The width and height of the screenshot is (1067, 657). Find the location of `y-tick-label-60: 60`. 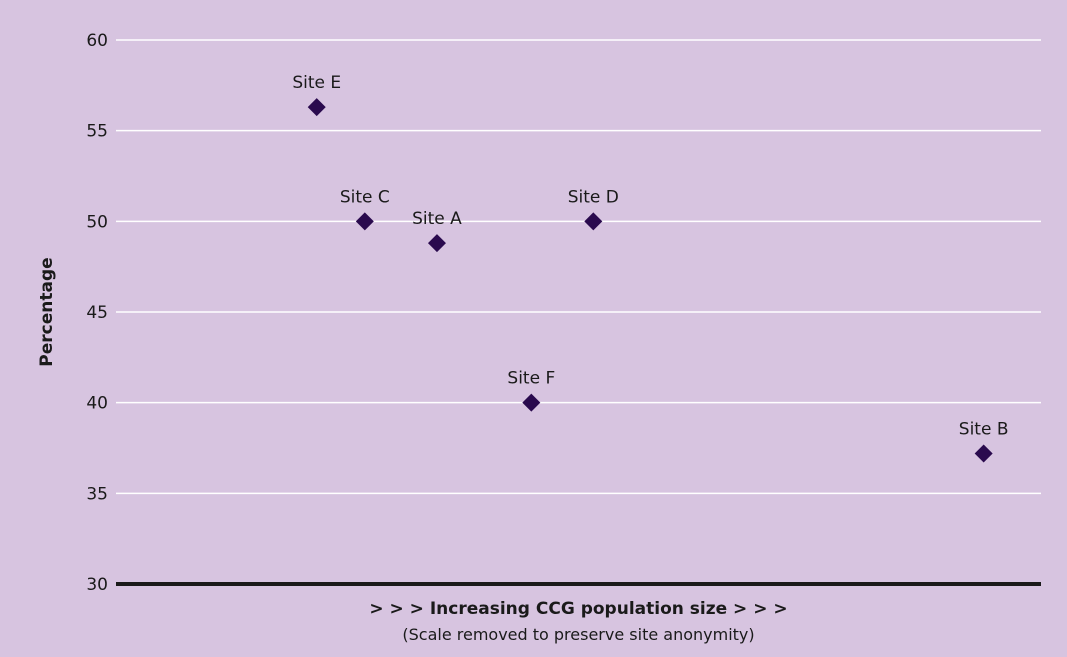

y-tick-label-60: 60 is located at coordinates (97, 41).